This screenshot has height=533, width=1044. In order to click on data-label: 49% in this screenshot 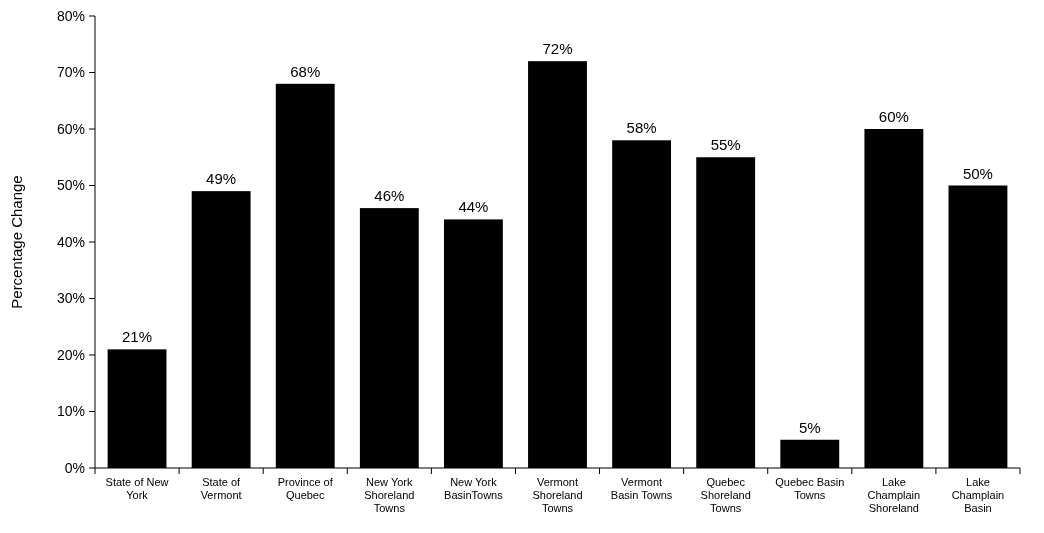, I will do `click(221, 179)`.